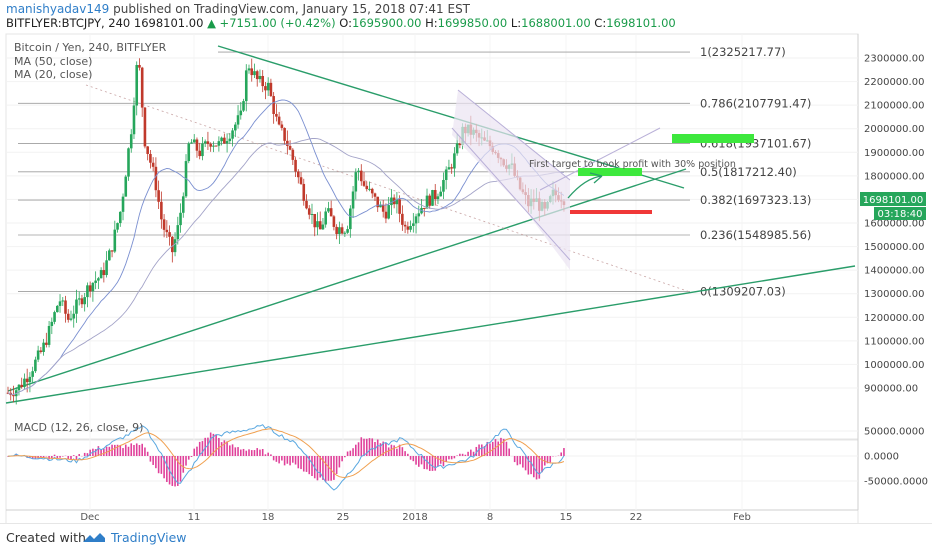  What do you see at coordinates (511, 194) in the screenshot?
I see `channel-lower-line` at bounding box center [511, 194].